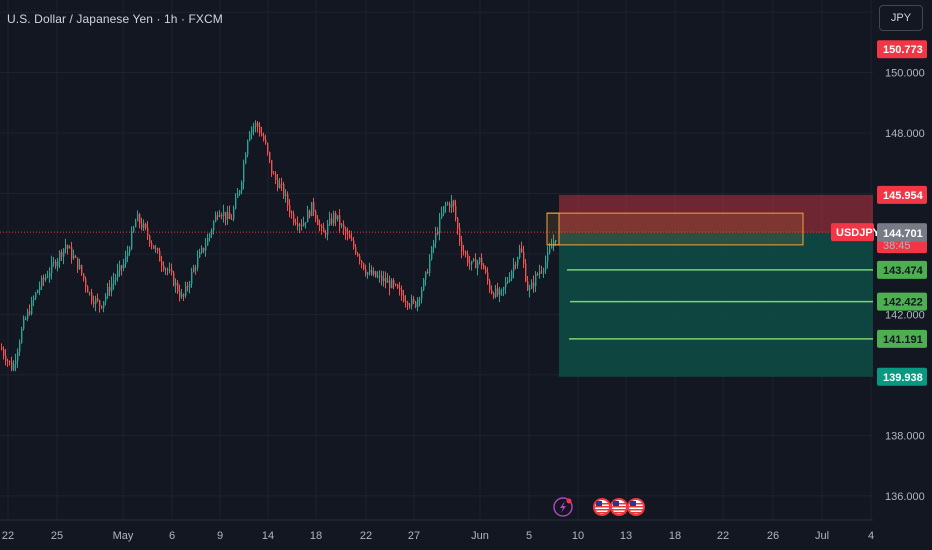  I want to click on us-flag-icon, so click(619, 507).